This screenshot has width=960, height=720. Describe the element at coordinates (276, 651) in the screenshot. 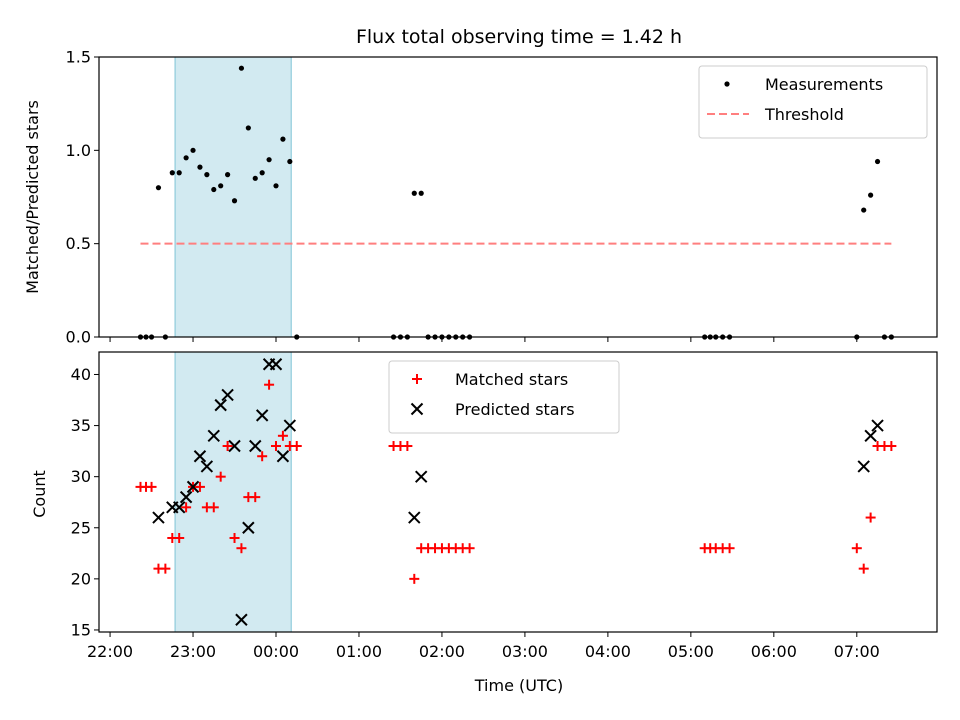

I see `x-tick-label: 00:00` at that location.